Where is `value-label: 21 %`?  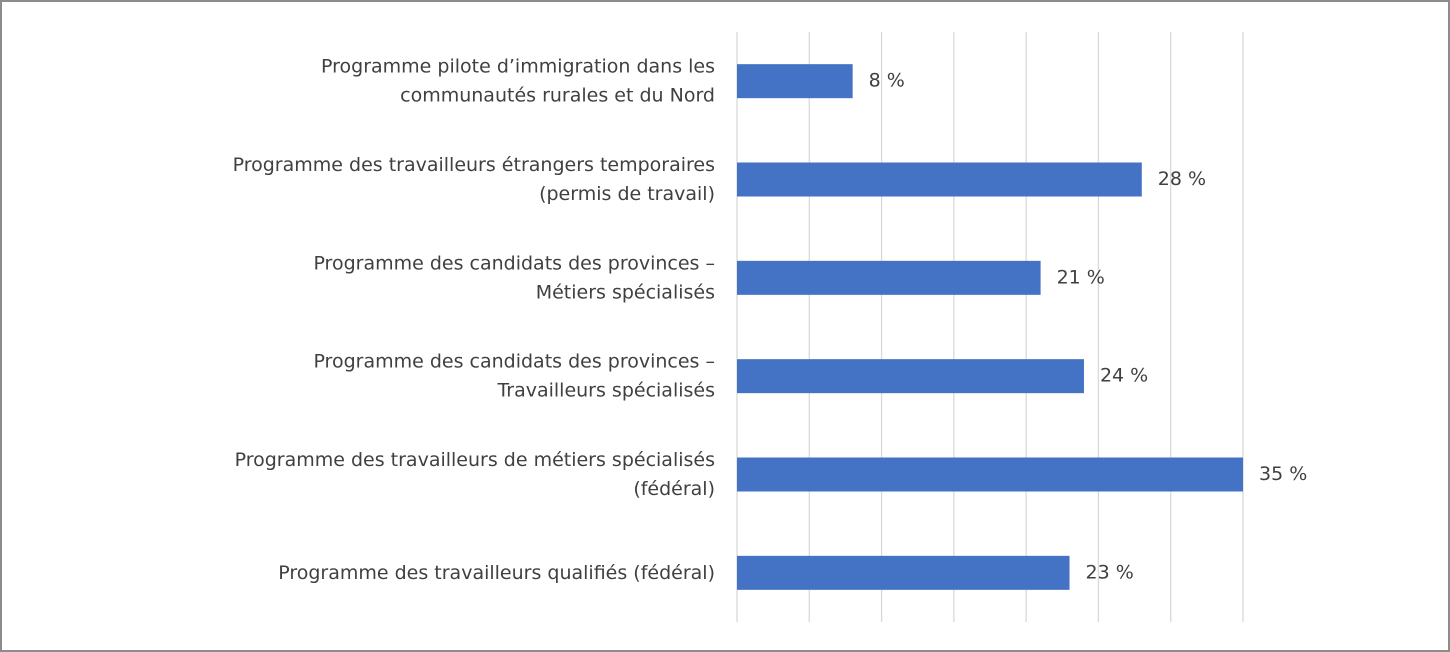 value-label: 21 % is located at coordinates (1081, 277).